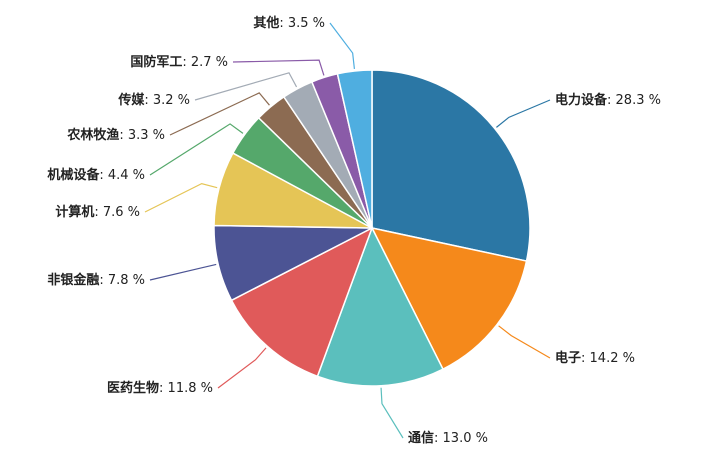 The height and width of the screenshot is (459, 722). I want to click on slice-label: 电力设备: 28.3 %, so click(608, 100).